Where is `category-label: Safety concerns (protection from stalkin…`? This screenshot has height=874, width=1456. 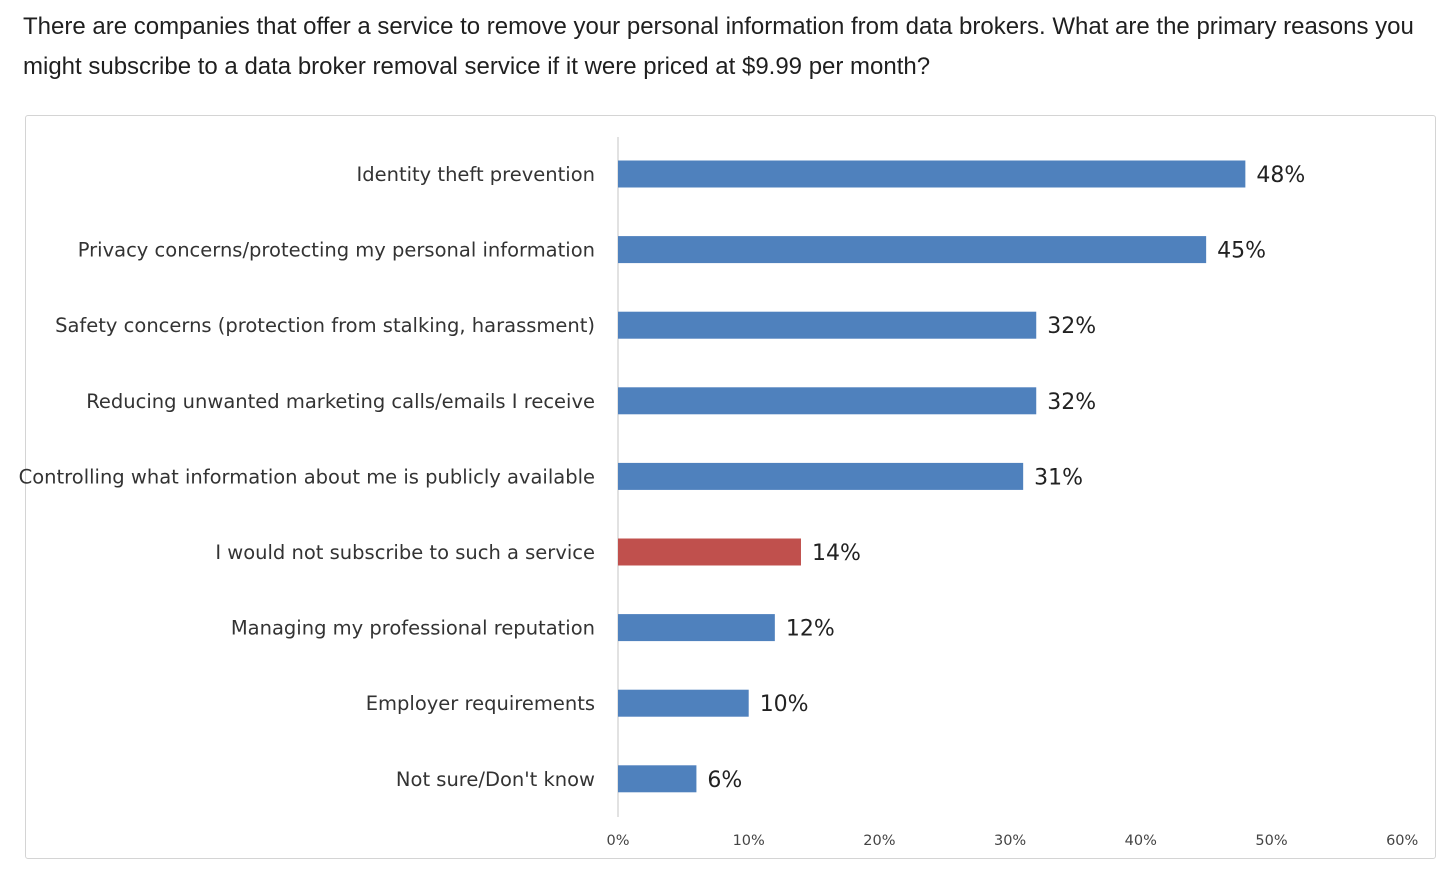
category-label: Safety concerns (protection from stalkin… is located at coordinates (325, 325).